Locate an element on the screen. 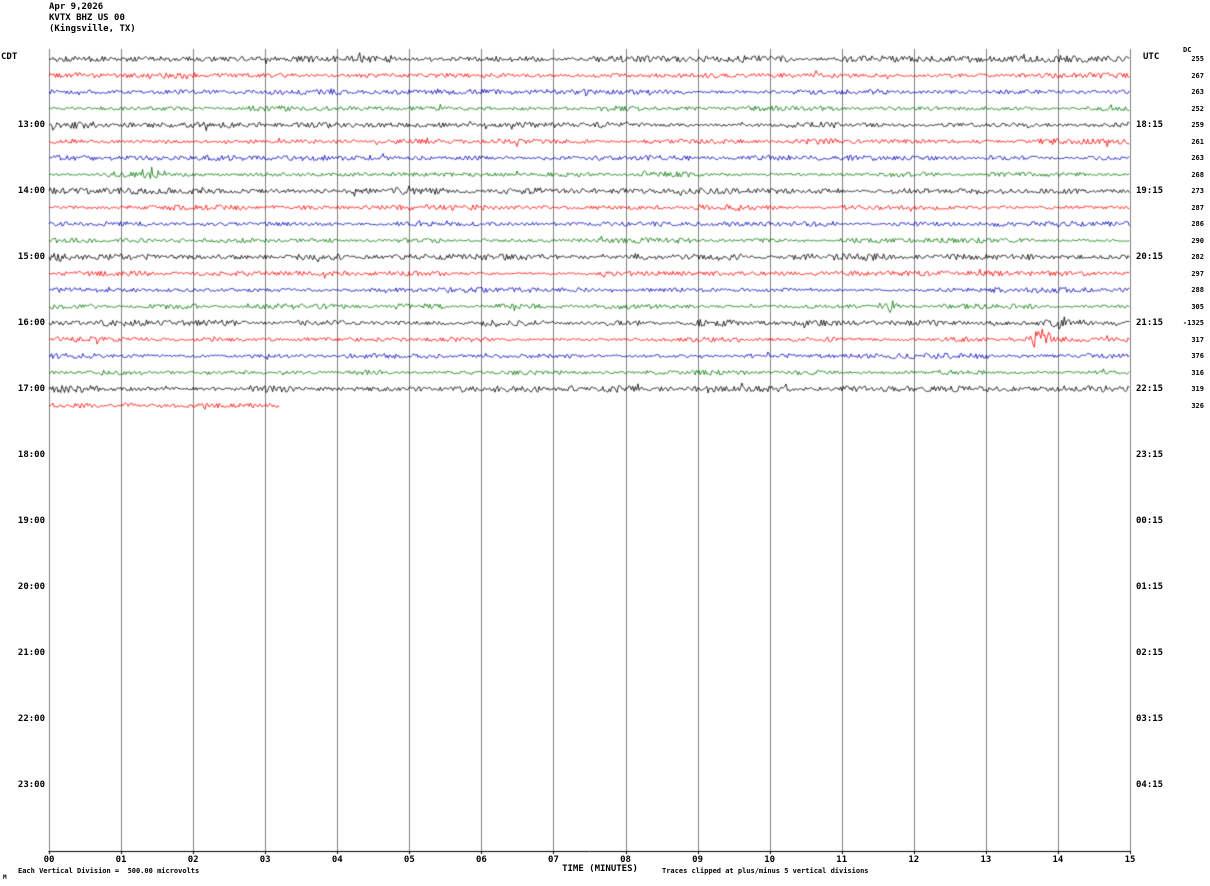 The image size is (1210, 886). x-tick-label: 05 is located at coordinates (409, 860).